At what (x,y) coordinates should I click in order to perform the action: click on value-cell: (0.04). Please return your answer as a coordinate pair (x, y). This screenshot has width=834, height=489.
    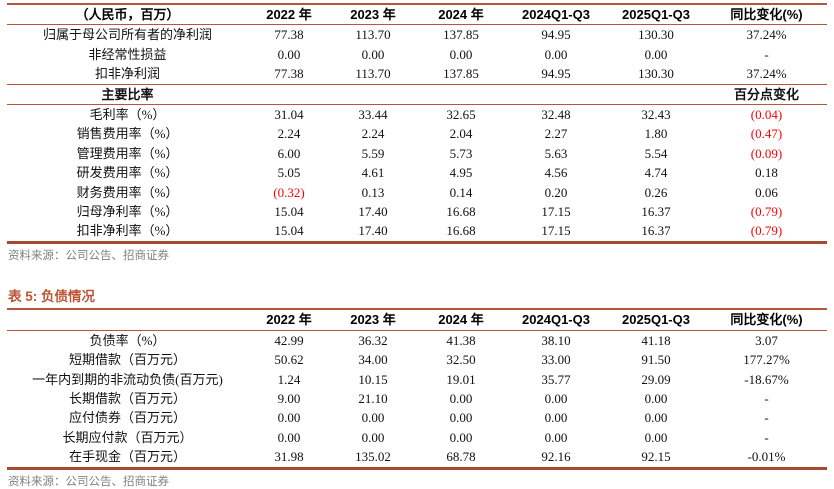
    Looking at the image, I should click on (766, 115).